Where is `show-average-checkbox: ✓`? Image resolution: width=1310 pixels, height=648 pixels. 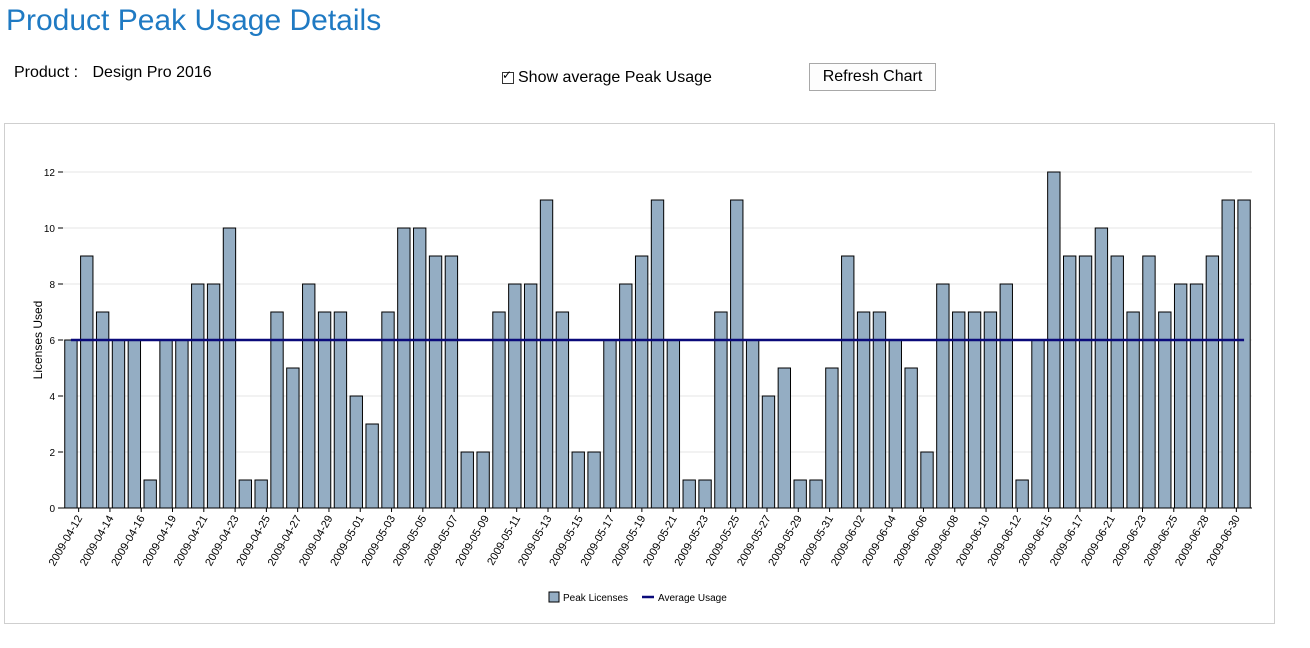
show-average-checkbox: ✓ is located at coordinates (508, 76).